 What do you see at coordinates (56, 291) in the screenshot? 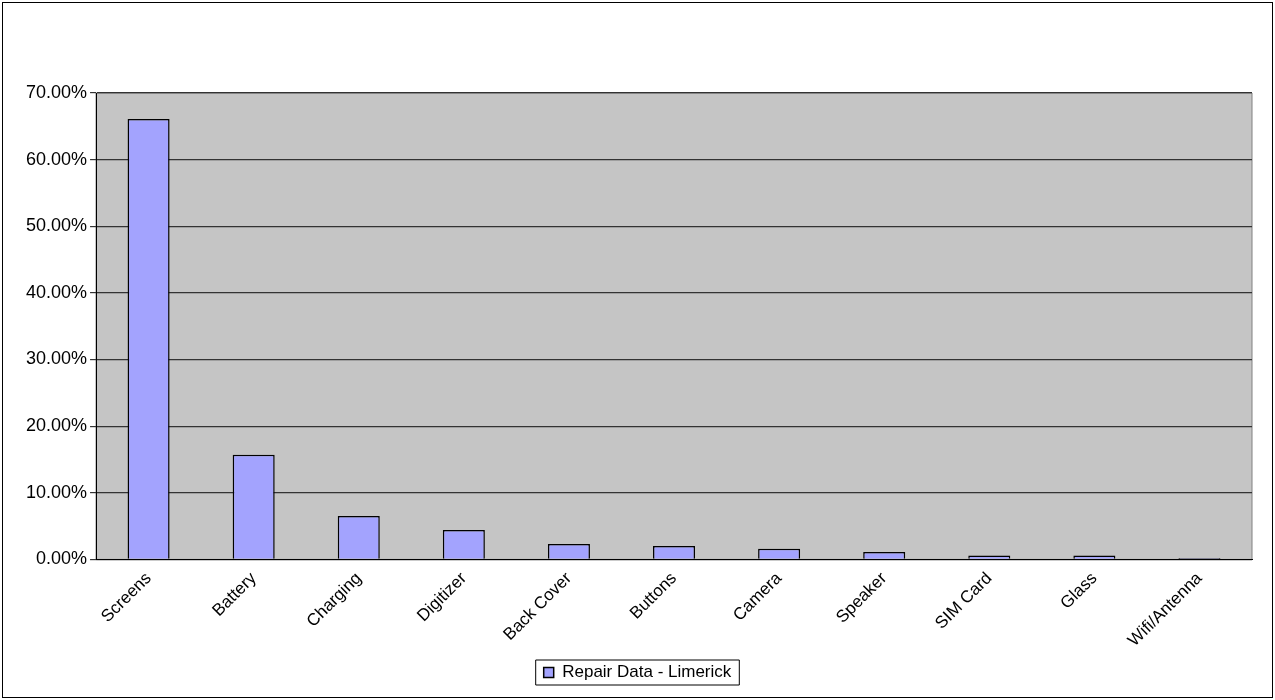
I see `y-tick-label: 40.00%` at bounding box center [56, 291].